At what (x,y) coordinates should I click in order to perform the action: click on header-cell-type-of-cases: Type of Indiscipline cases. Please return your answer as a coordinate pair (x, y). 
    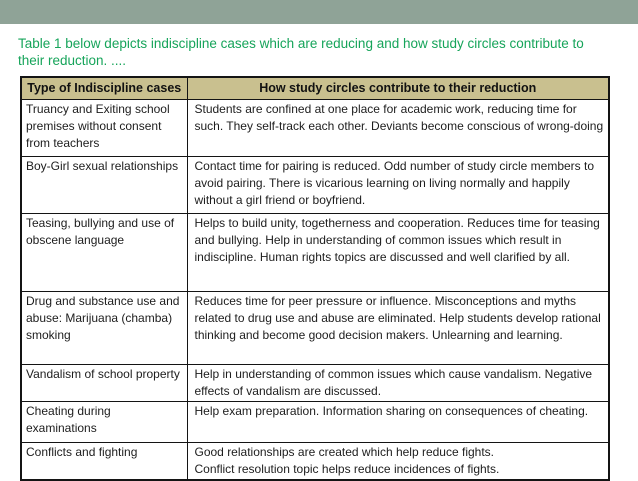
    Looking at the image, I should click on (104, 88).